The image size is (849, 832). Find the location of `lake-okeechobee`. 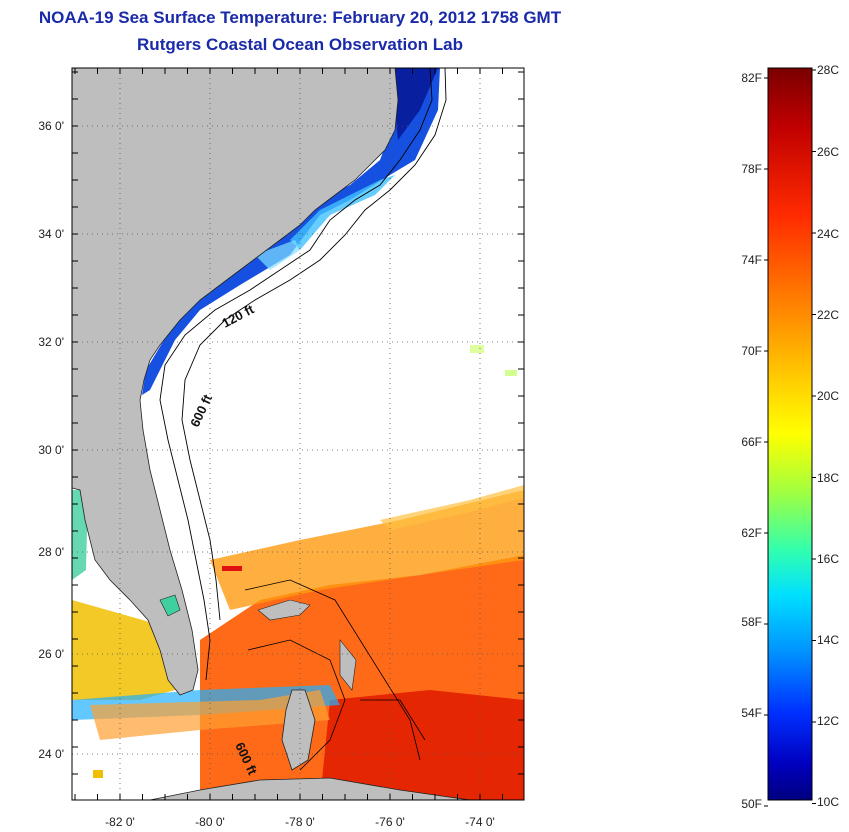

lake-okeechobee is located at coordinates (170, 605).